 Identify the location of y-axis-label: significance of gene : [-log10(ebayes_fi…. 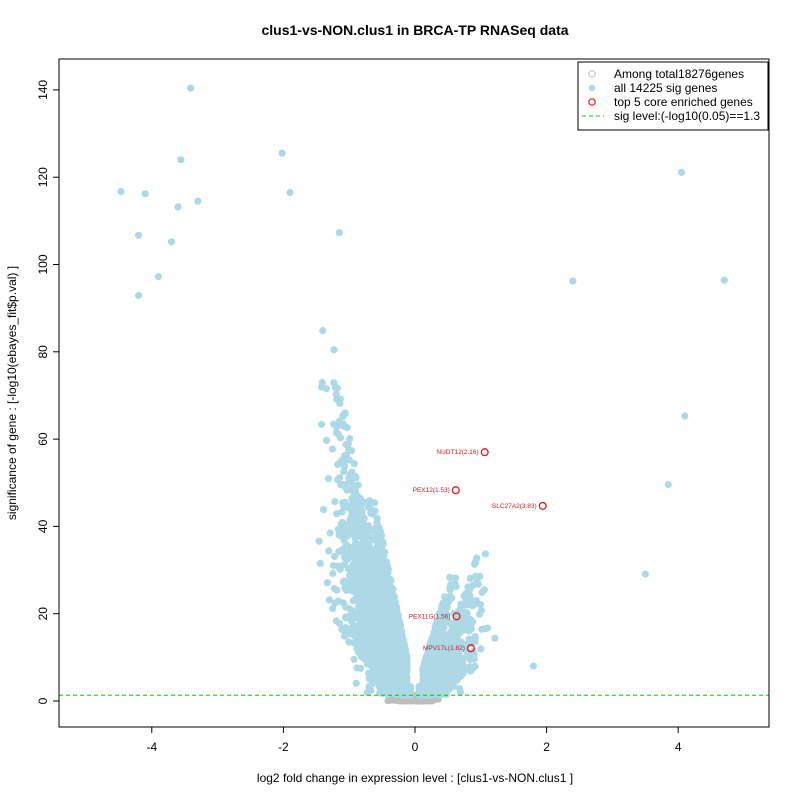
(12, 393).